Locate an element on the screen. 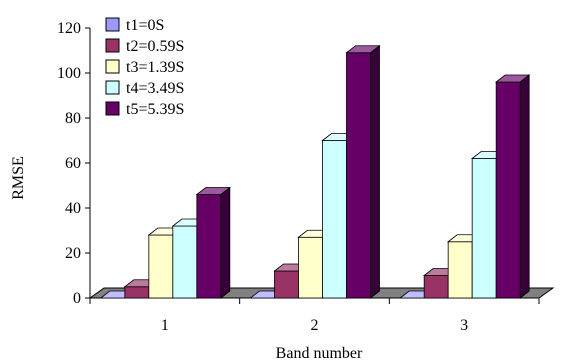  y-axis-label: RMSE is located at coordinates (18, 178).